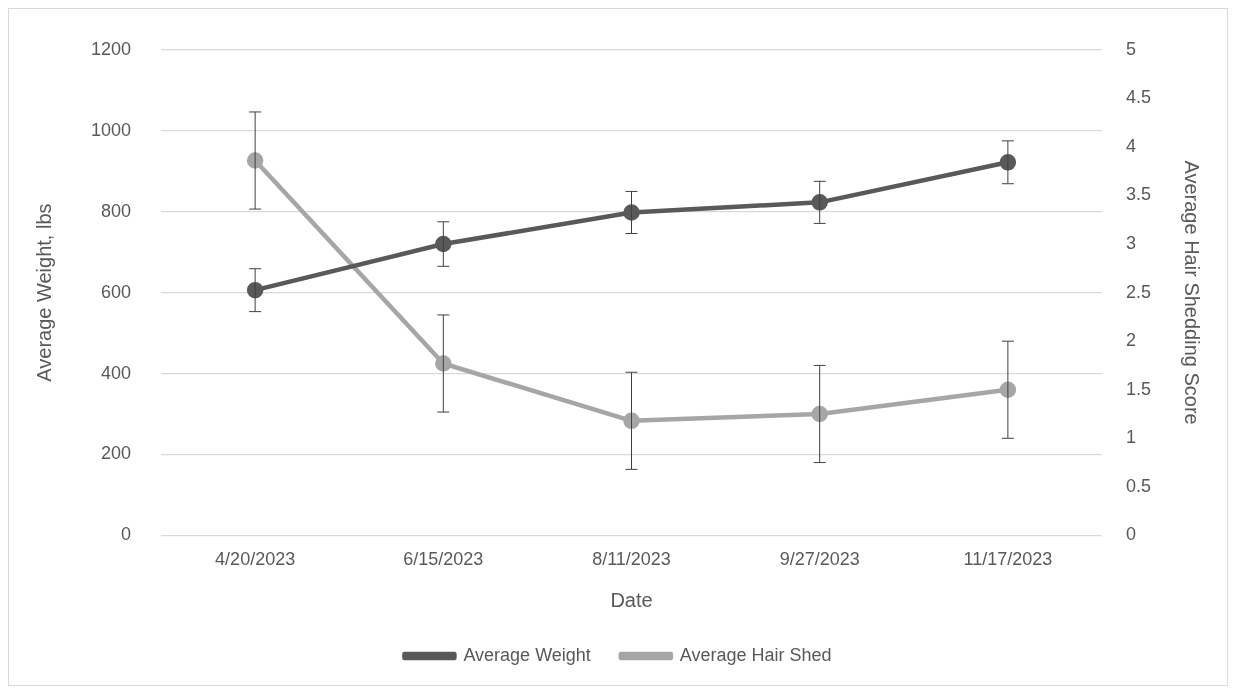 This screenshot has height=696, width=1238. I want to click on y2-tick-label: 2.5, so click(1138, 291).